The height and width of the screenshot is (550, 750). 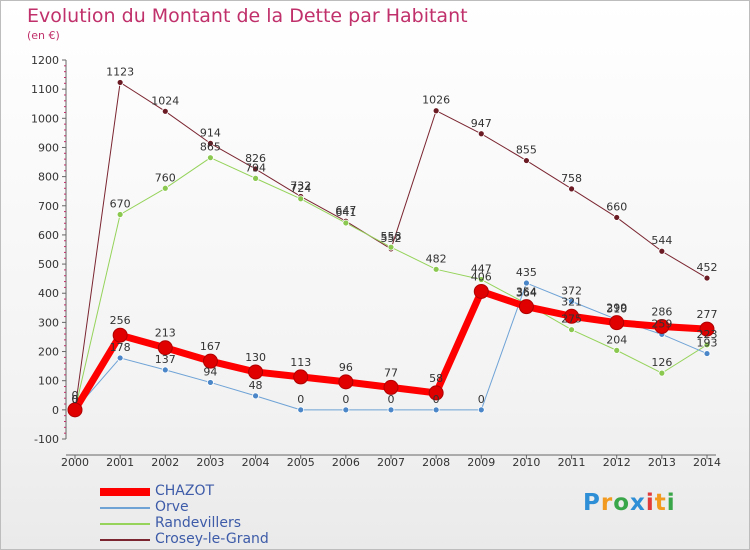 What do you see at coordinates (391, 236) in the screenshot?
I see `data-label: 558` at bounding box center [391, 236].